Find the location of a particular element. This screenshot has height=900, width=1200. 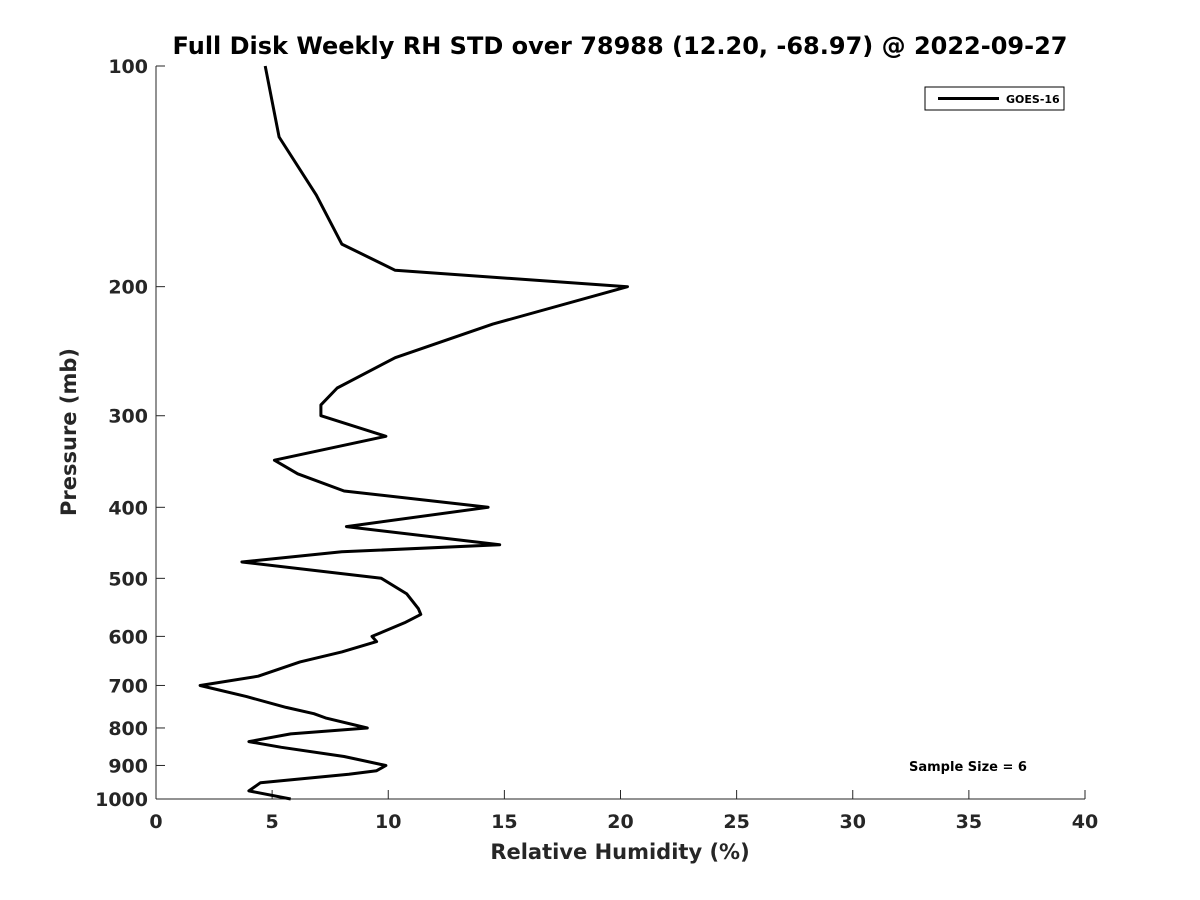

x-tick-label: 15 is located at coordinates (504, 822).